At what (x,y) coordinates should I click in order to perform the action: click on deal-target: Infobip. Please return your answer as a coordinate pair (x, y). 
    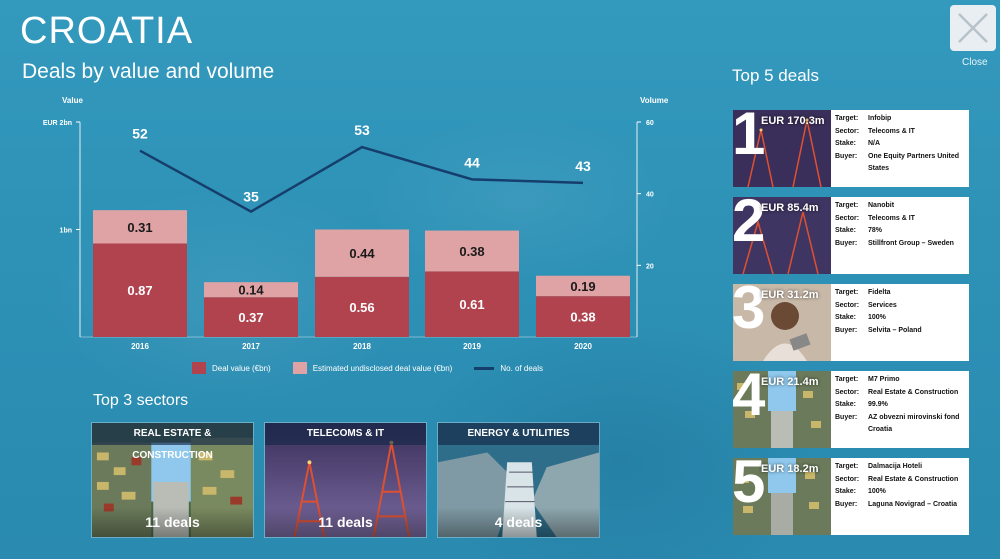
    Looking at the image, I should click on (880, 118).